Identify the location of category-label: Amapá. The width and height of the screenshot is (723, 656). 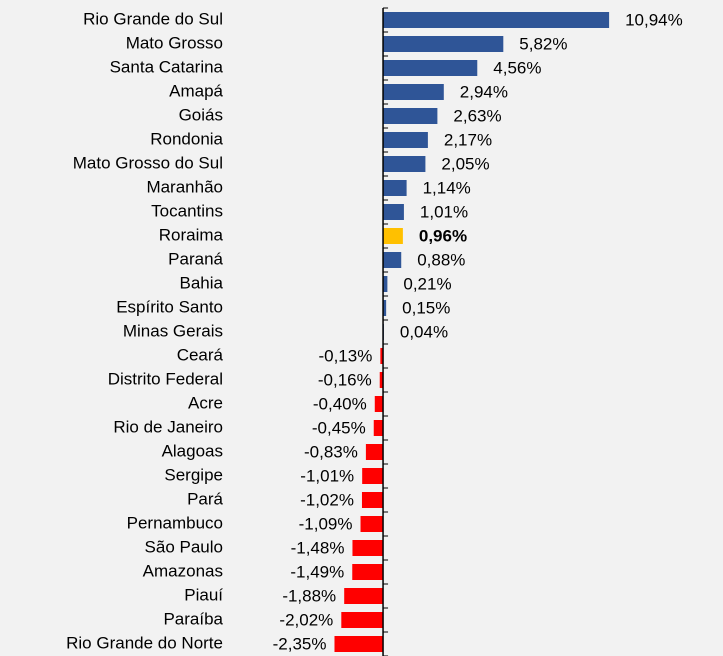
(196, 90).